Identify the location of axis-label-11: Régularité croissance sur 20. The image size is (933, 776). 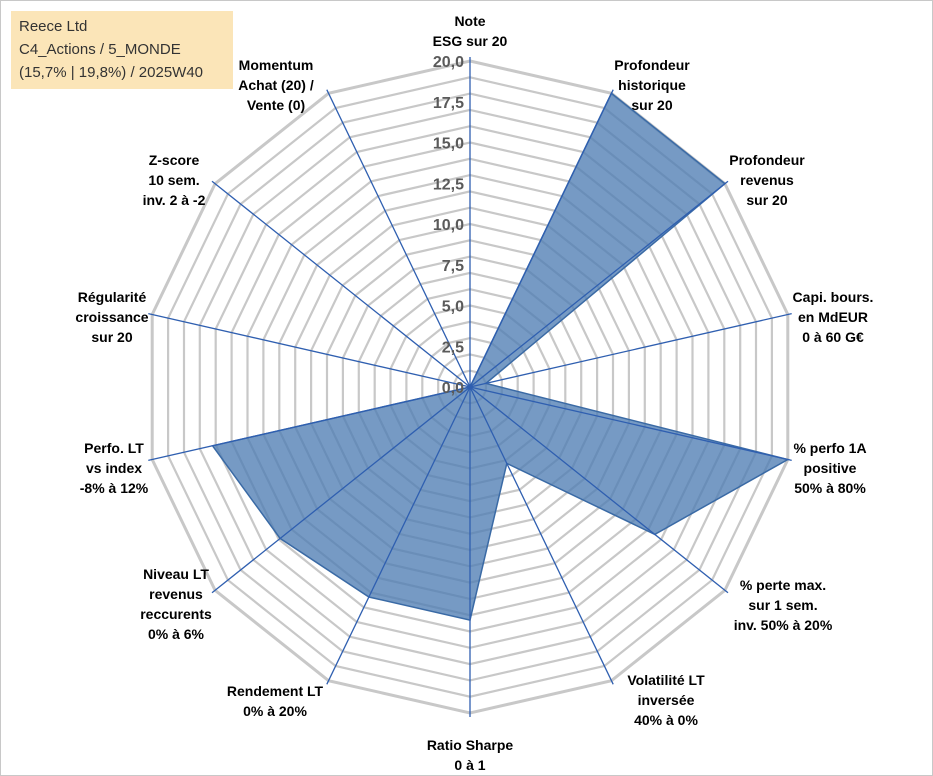
(111, 317).